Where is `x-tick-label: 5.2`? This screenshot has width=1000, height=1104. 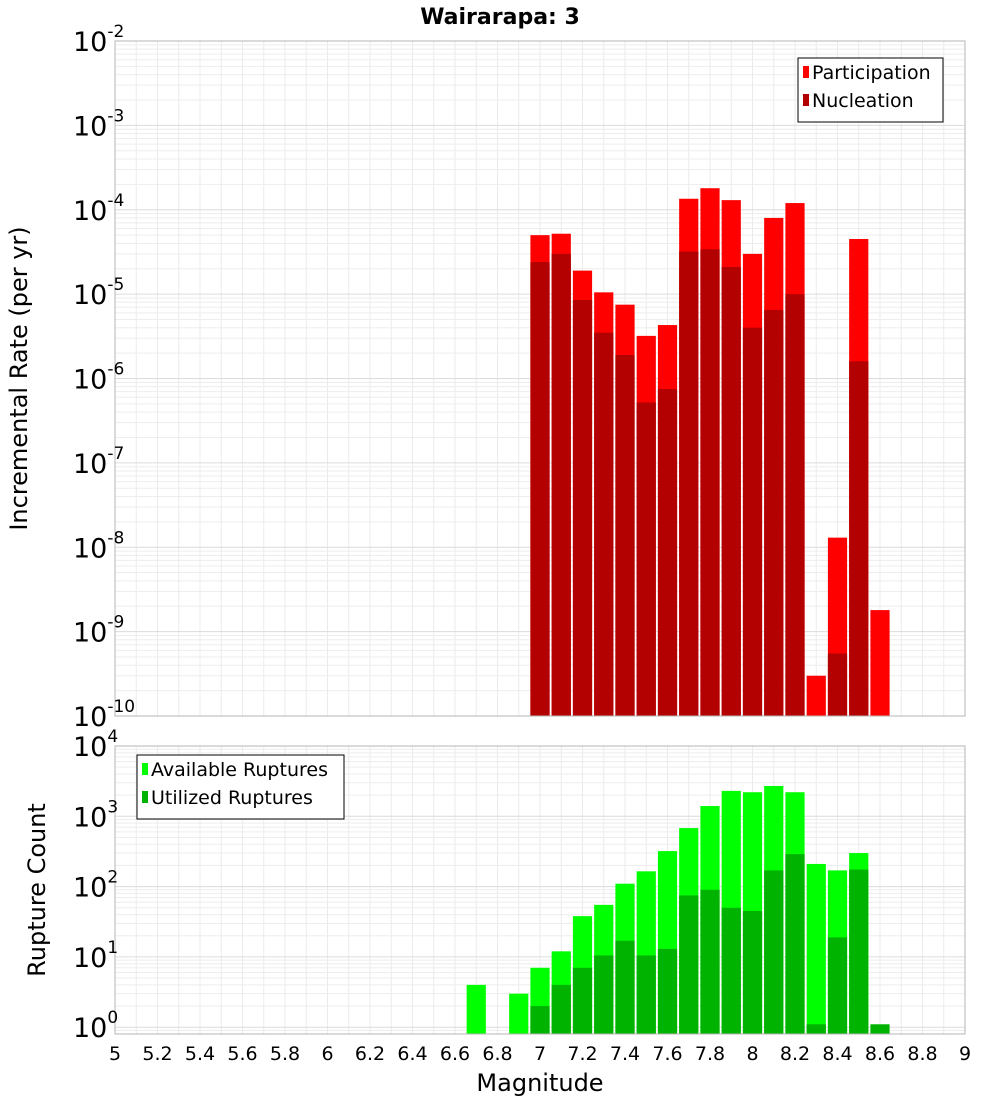
x-tick-label: 5.2 is located at coordinates (157, 1054).